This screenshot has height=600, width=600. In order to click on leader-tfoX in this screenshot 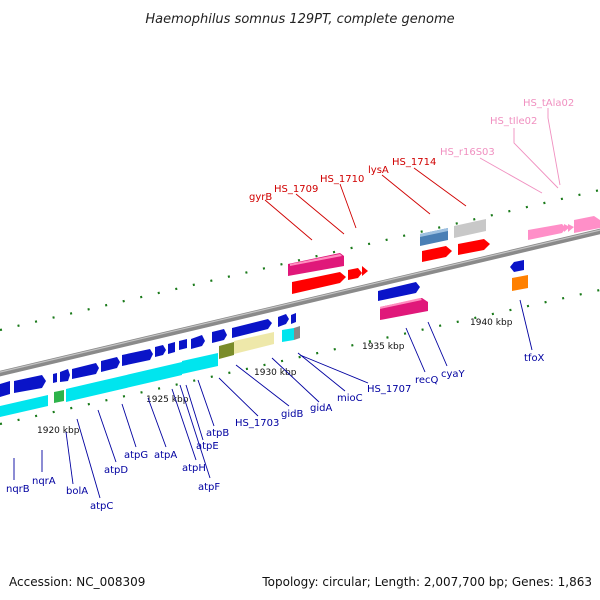, I will do `click(526, 325)`.